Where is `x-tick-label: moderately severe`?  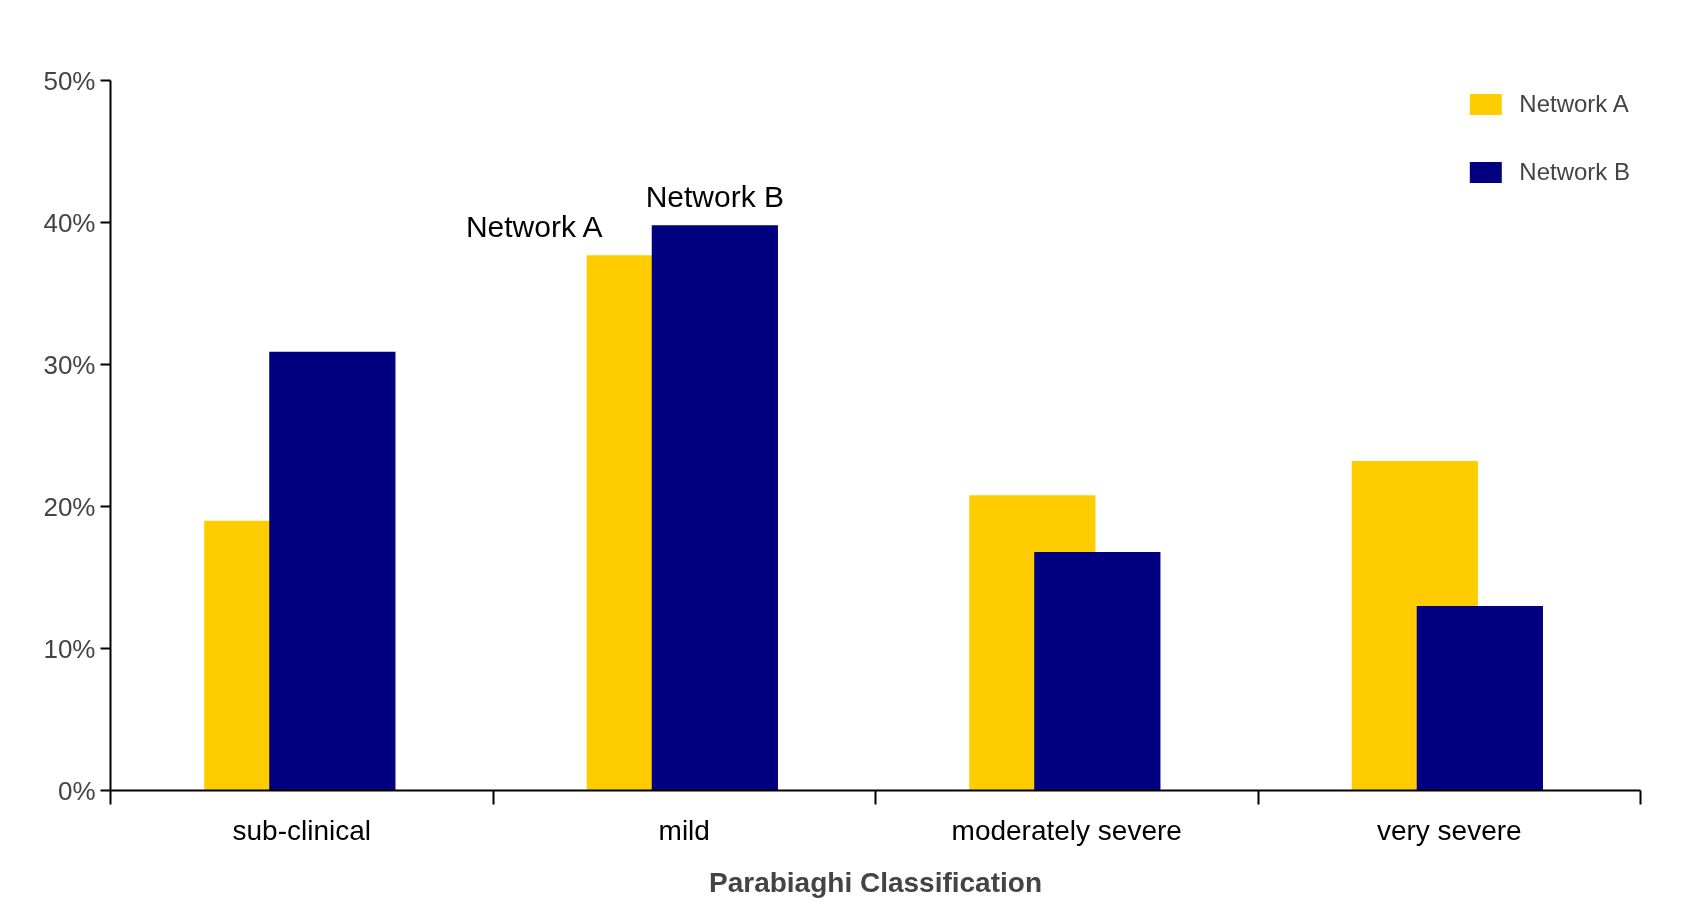 x-tick-label: moderately severe is located at coordinates (1066, 830).